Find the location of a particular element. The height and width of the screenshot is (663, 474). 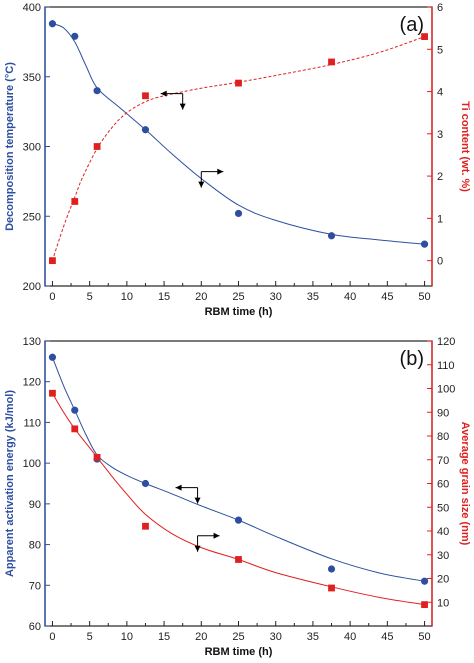

y-left-tick-label: 400 is located at coordinates (32, 8).